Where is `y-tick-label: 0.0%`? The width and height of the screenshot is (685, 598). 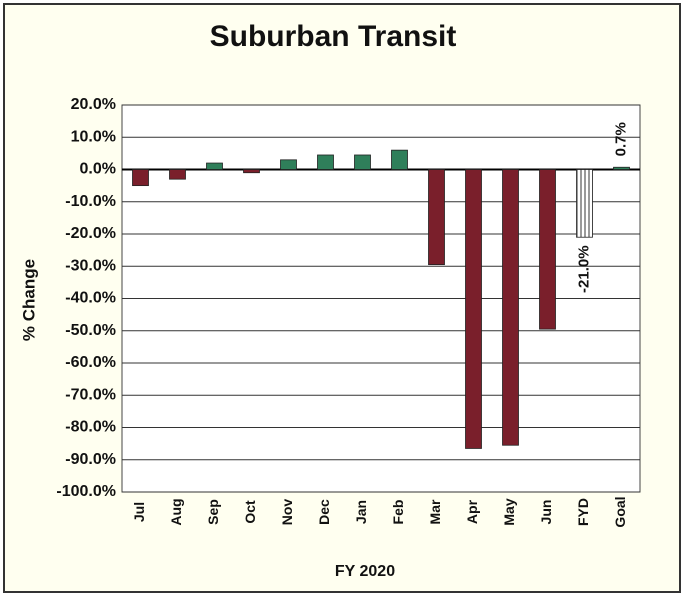 y-tick-label: 0.0% is located at coordinates (98, 169).